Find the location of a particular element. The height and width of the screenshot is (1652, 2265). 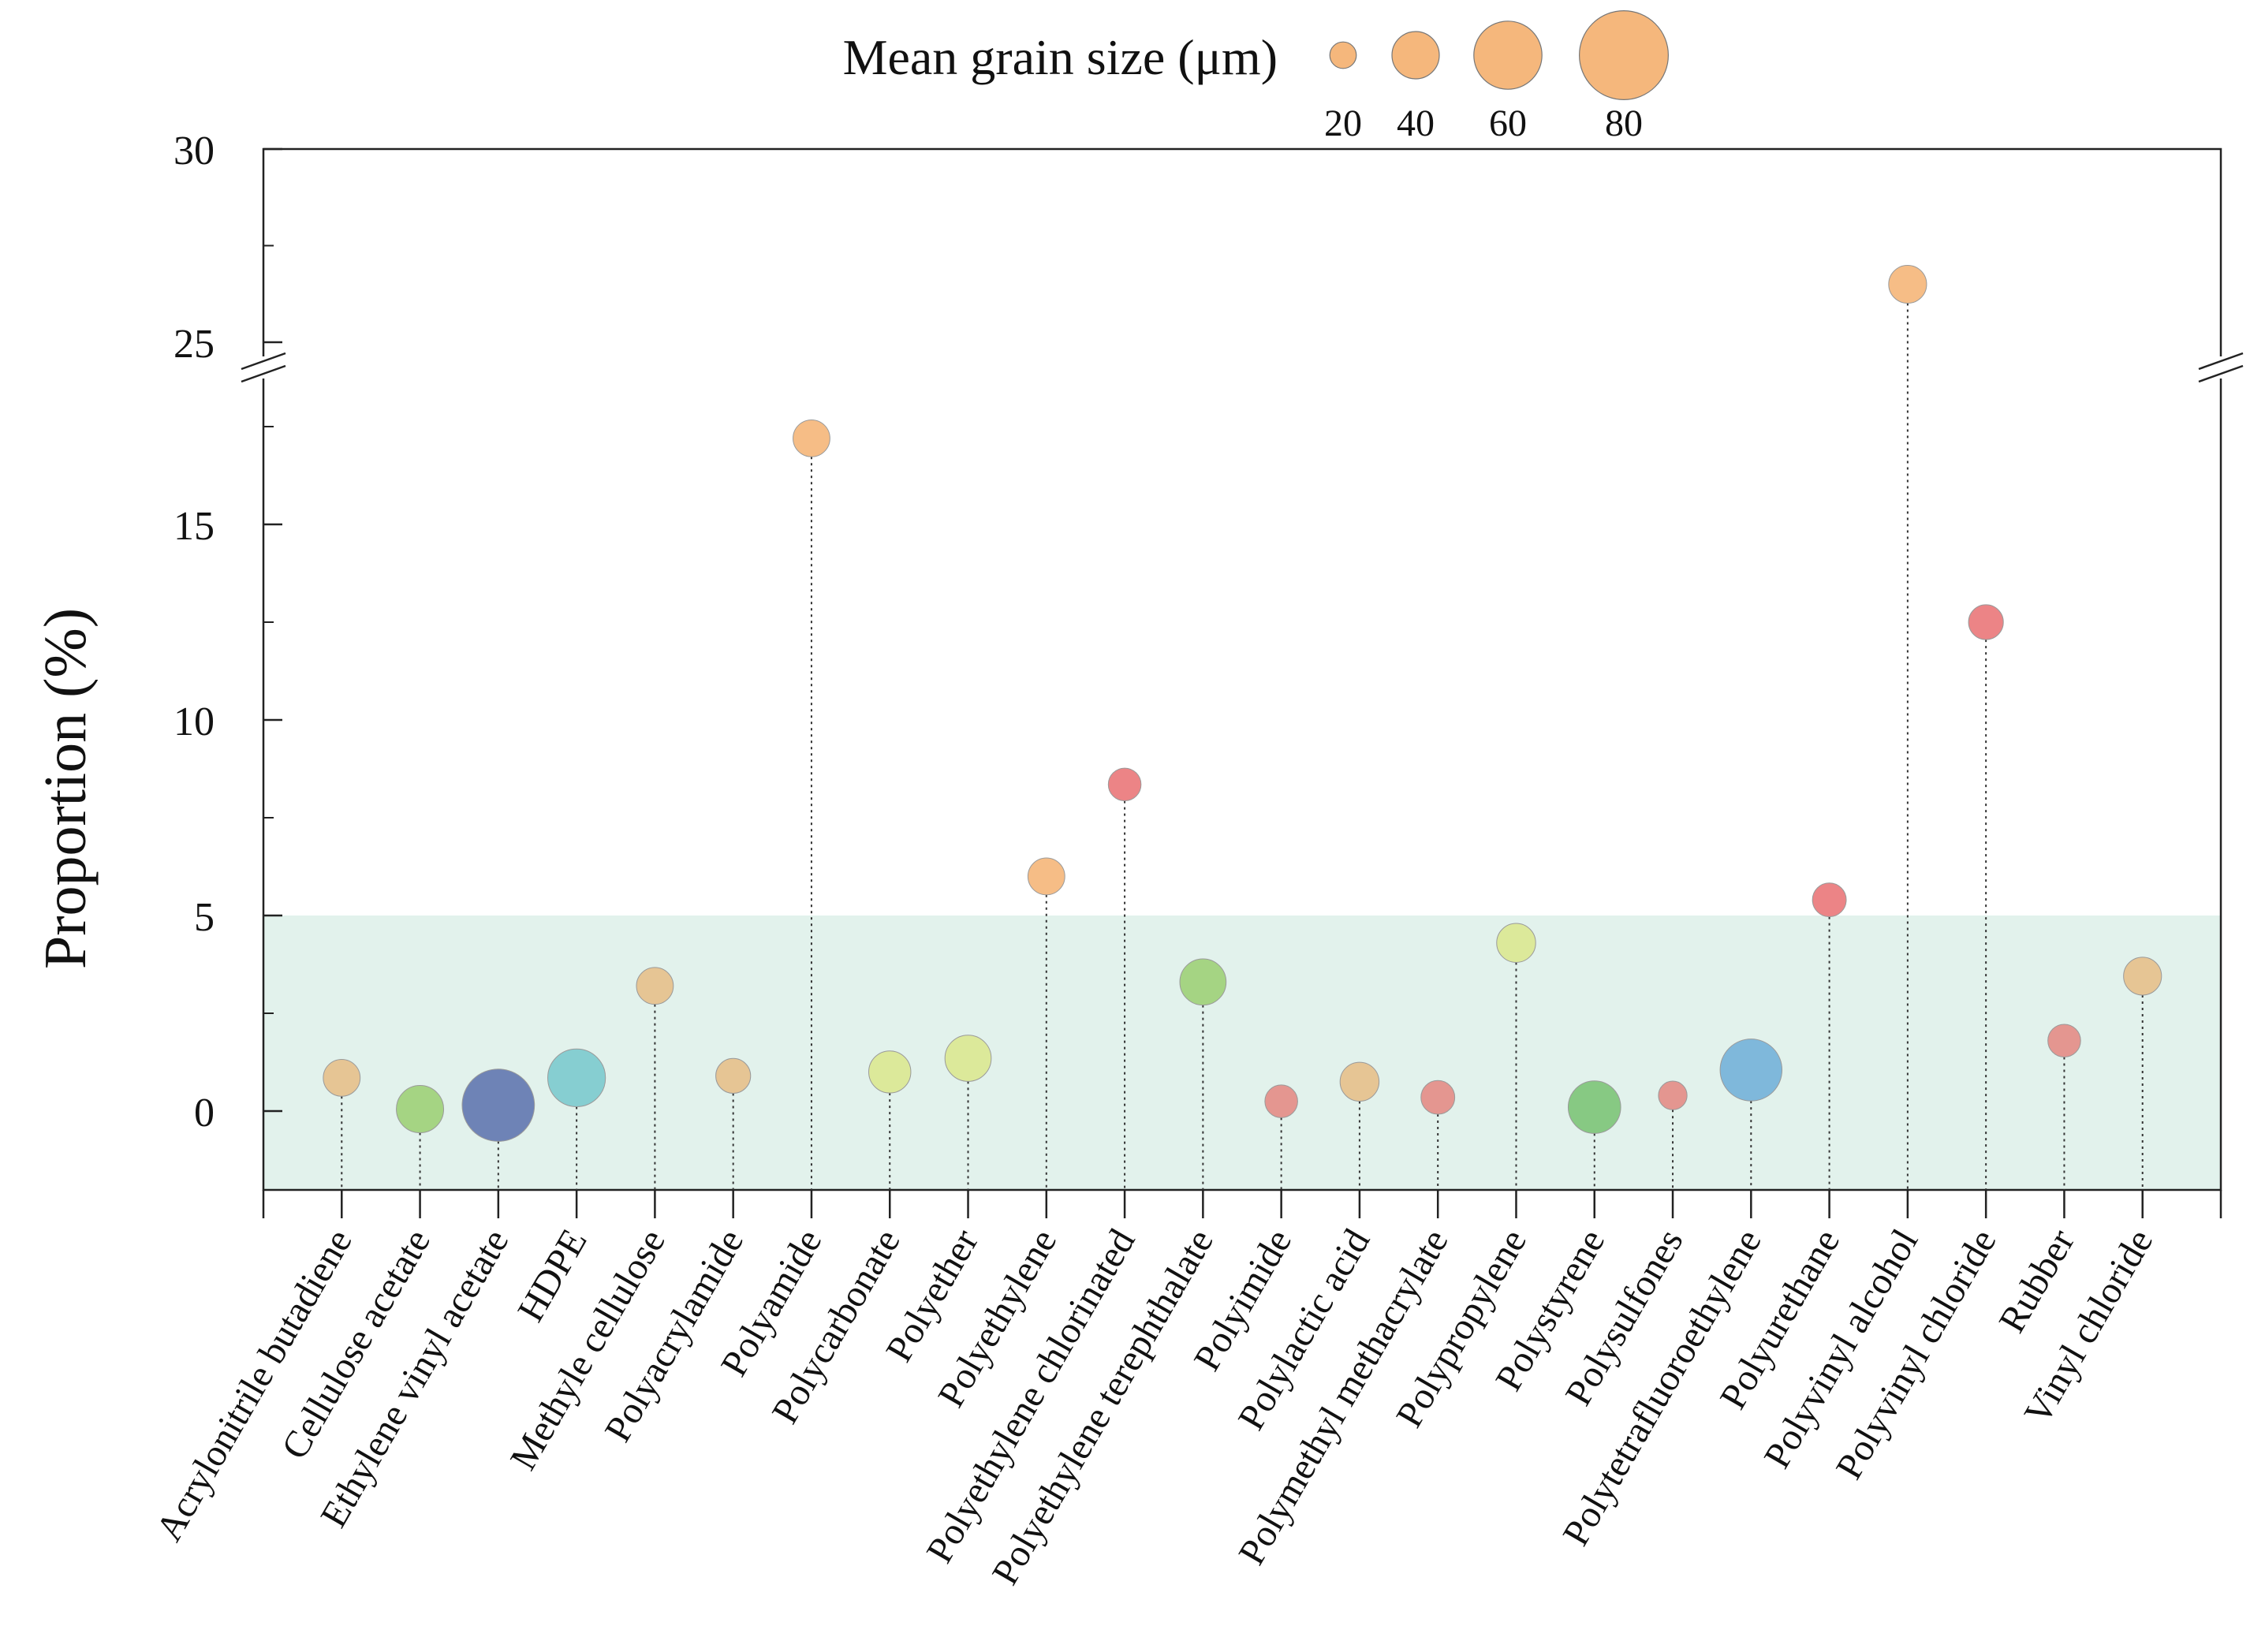

y-tick-label: 10 is located at coordinates (194, 721).